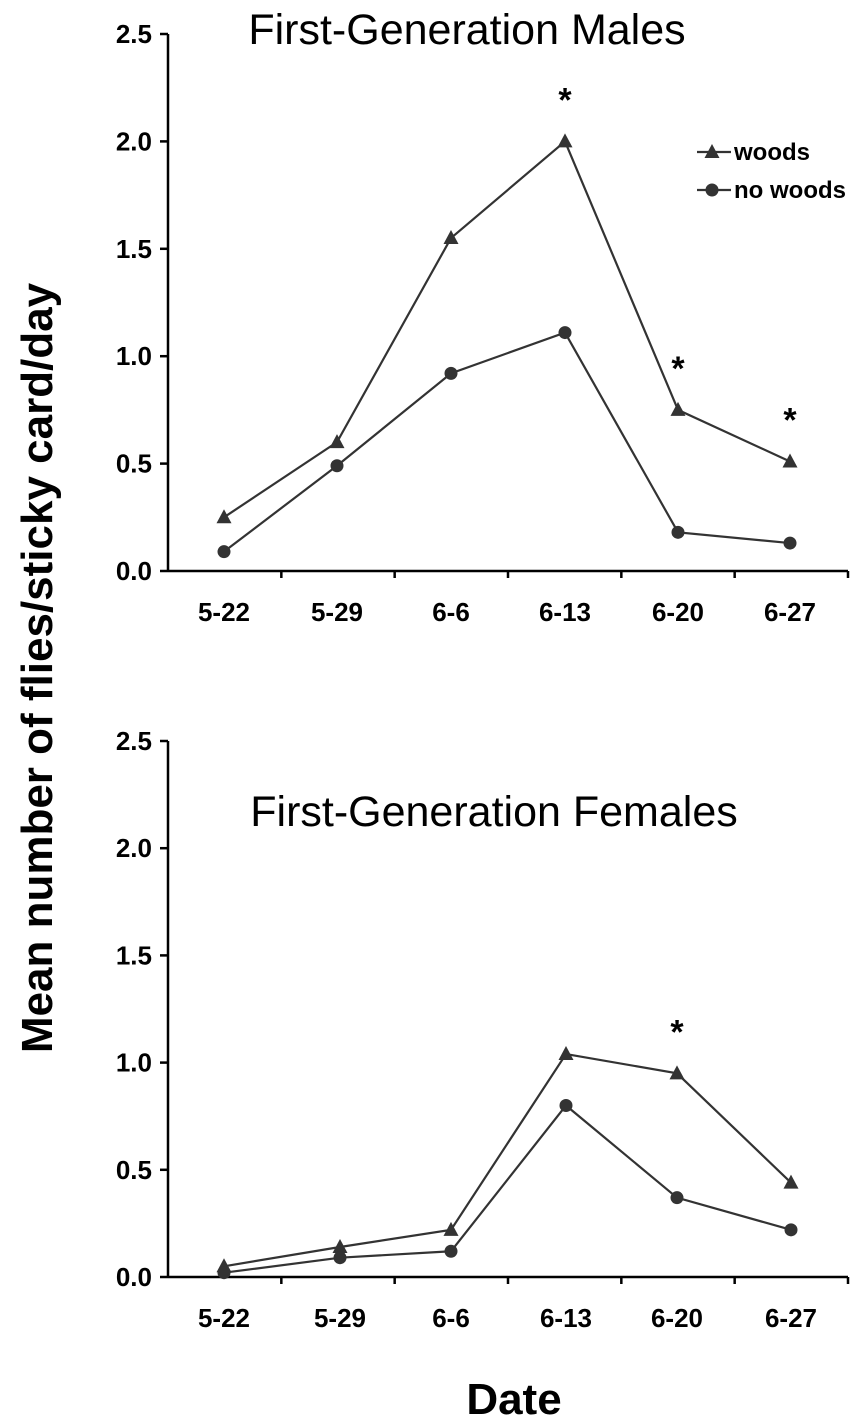 The height and width of the screenshot is (1424, 863). What do you see at coordinates (513, 1399) in the screenshot?
I see `x-axis-title: Date` at bounding box center [513, 1399].